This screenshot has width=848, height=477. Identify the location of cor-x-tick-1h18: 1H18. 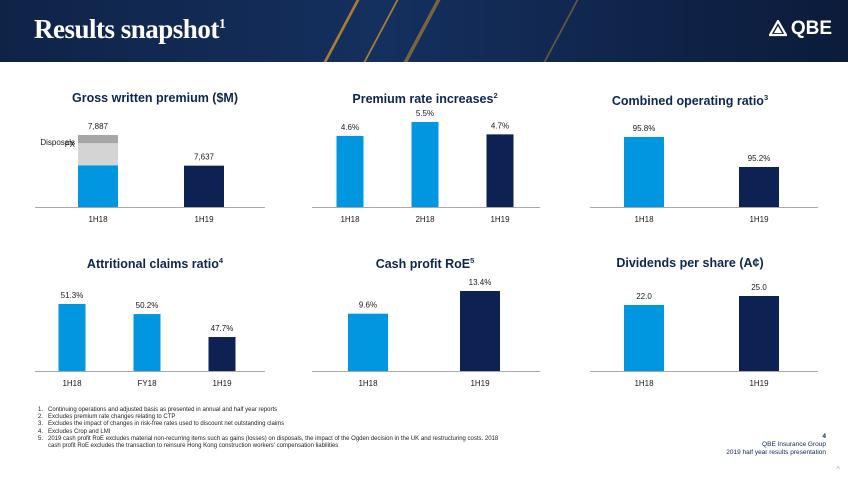
(644, 219).